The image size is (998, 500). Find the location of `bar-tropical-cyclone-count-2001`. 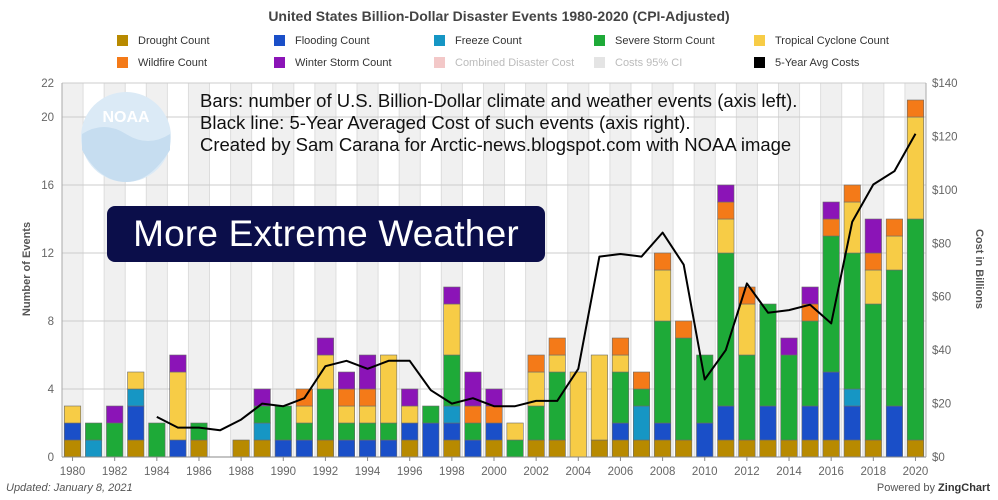

bar-tropical-cyclone-count-2001 is located at coordinates (515, 431).